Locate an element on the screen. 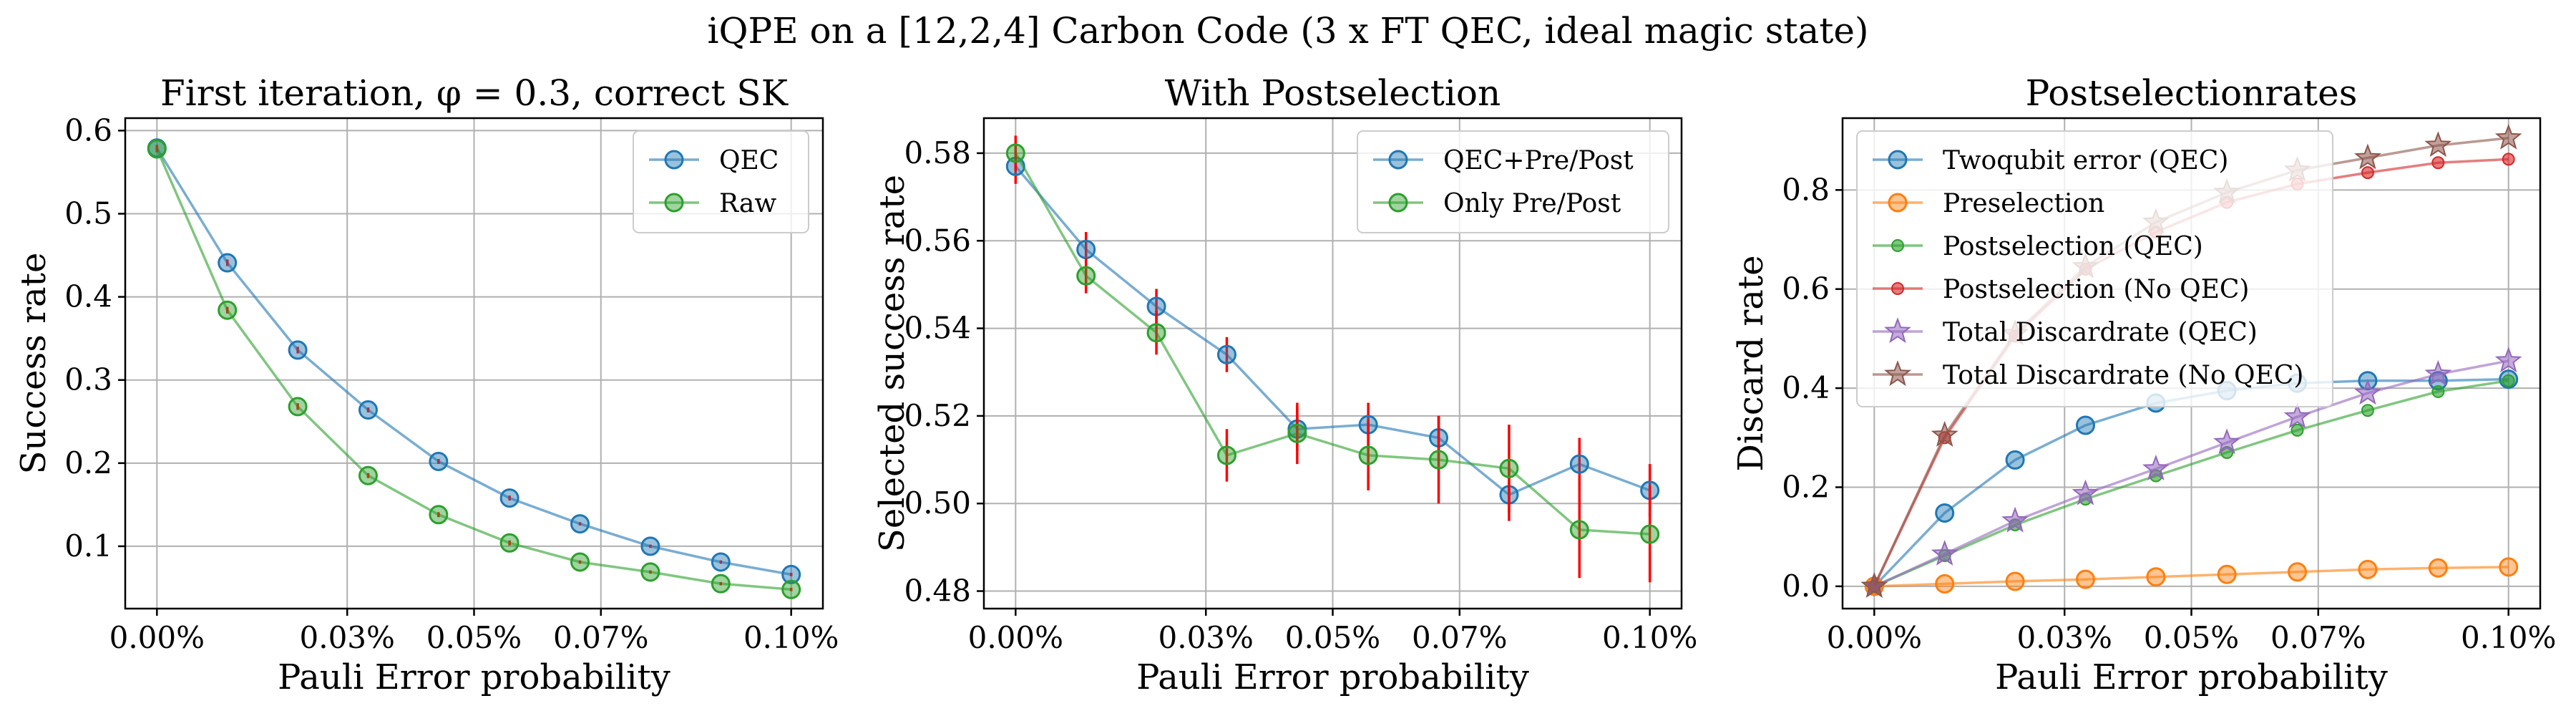  chart-title: Postselectionrates is located at coordinates (2192, 93).